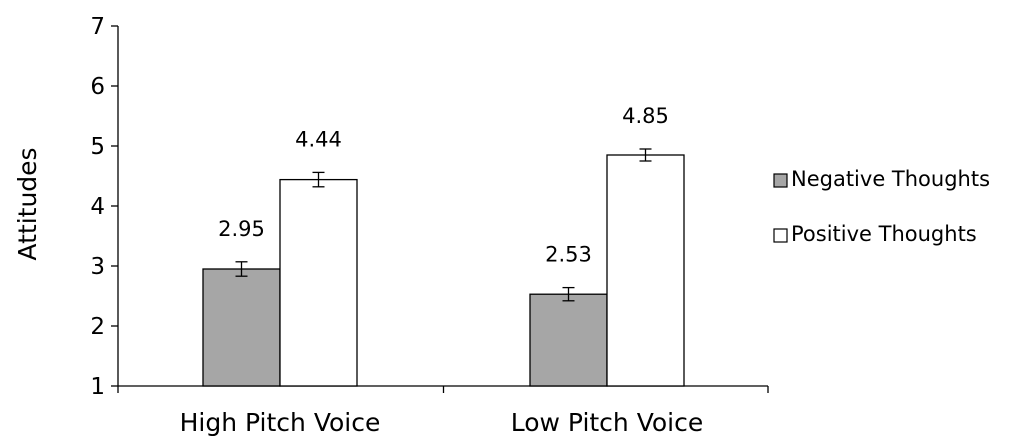  Describe the element at coordinates (97, 87) in the screenshot. I see `y-tick-label: 6` at that location.